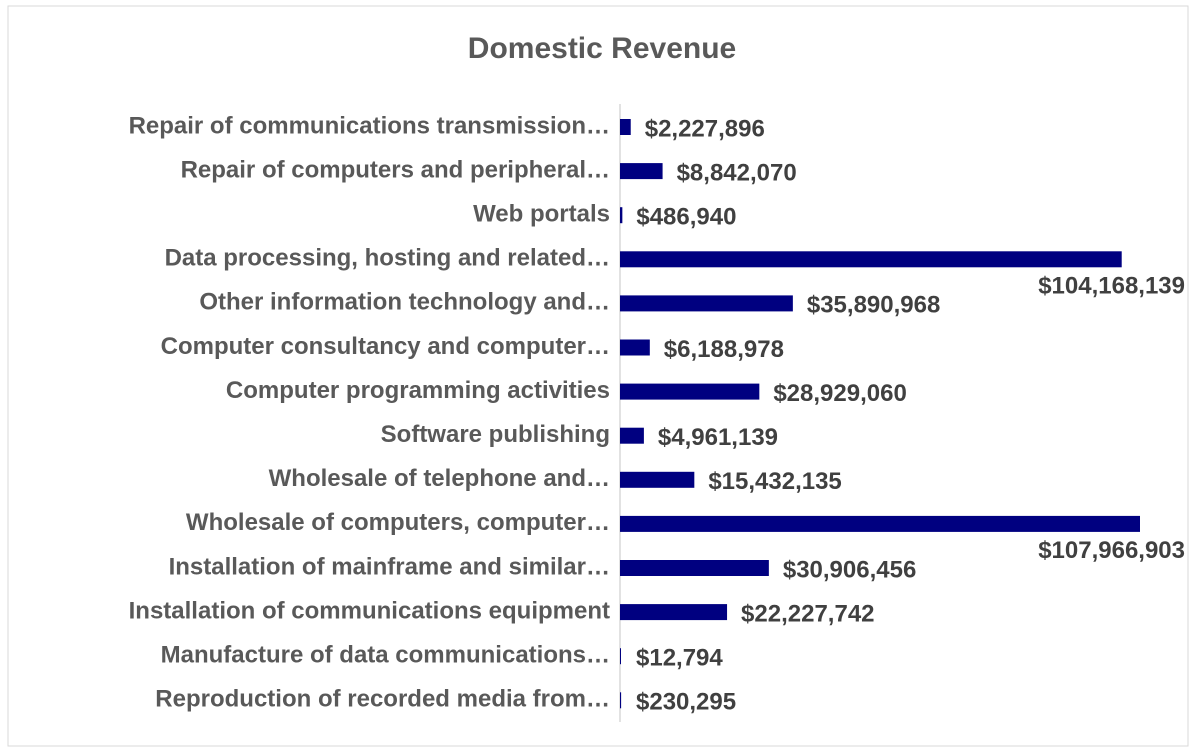 The image size is (1189, 752). What do you see at coordinates (686, 702) in the screenshot?
I see `data-label: $230,295` at bounding box center [686, 702].